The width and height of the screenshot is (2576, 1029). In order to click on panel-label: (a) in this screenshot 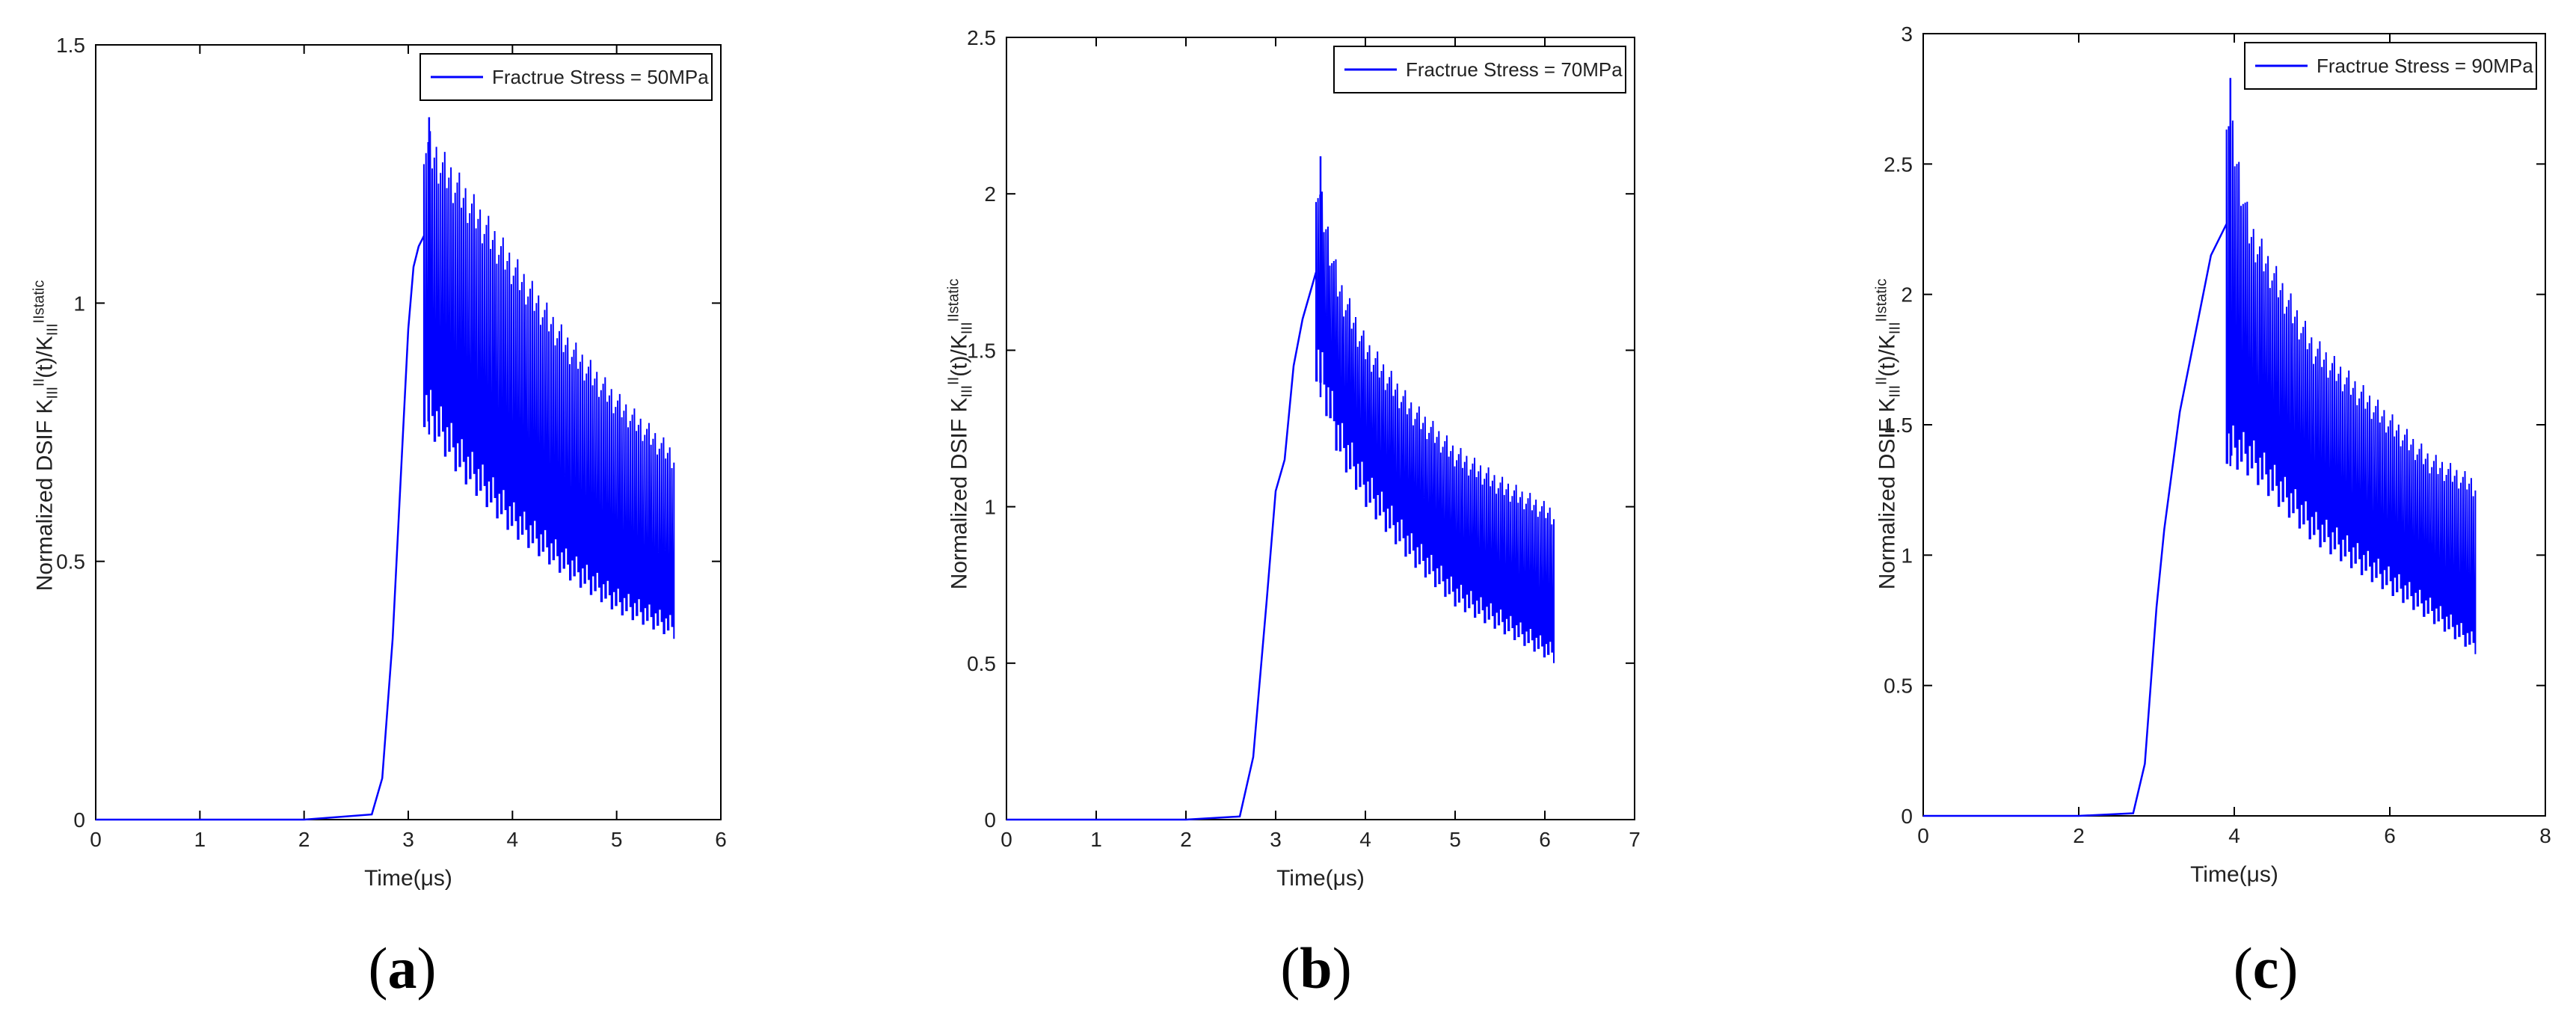, I will do `click(402, 969)`.